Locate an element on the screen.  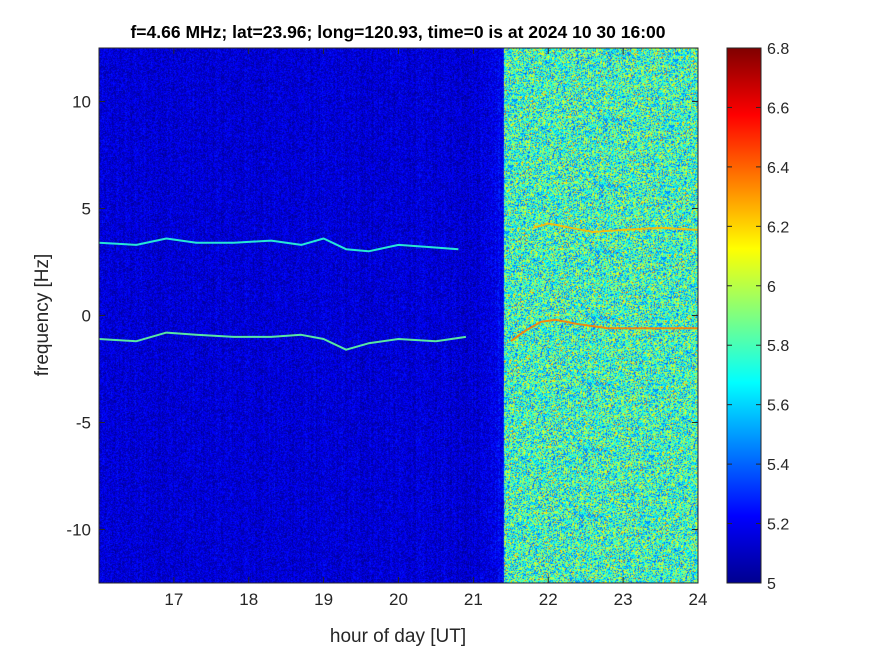
y-tick-label: -10 is located at coordinates (78, 530).